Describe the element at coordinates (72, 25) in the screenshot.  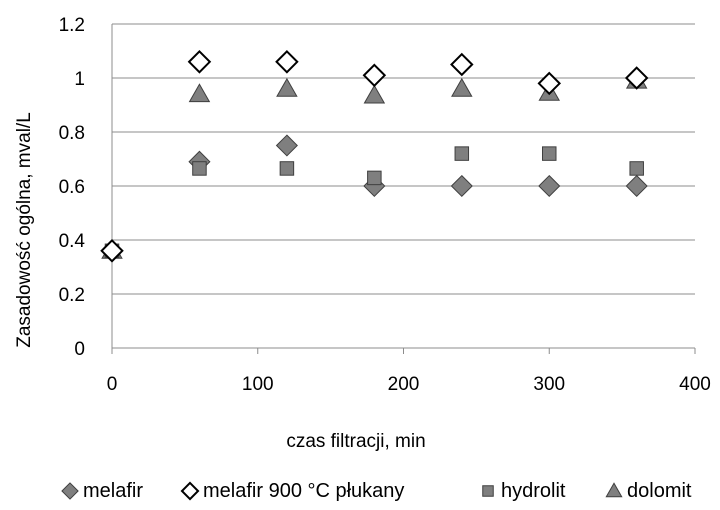
I see `y-tick-label: 1.2` at that location.